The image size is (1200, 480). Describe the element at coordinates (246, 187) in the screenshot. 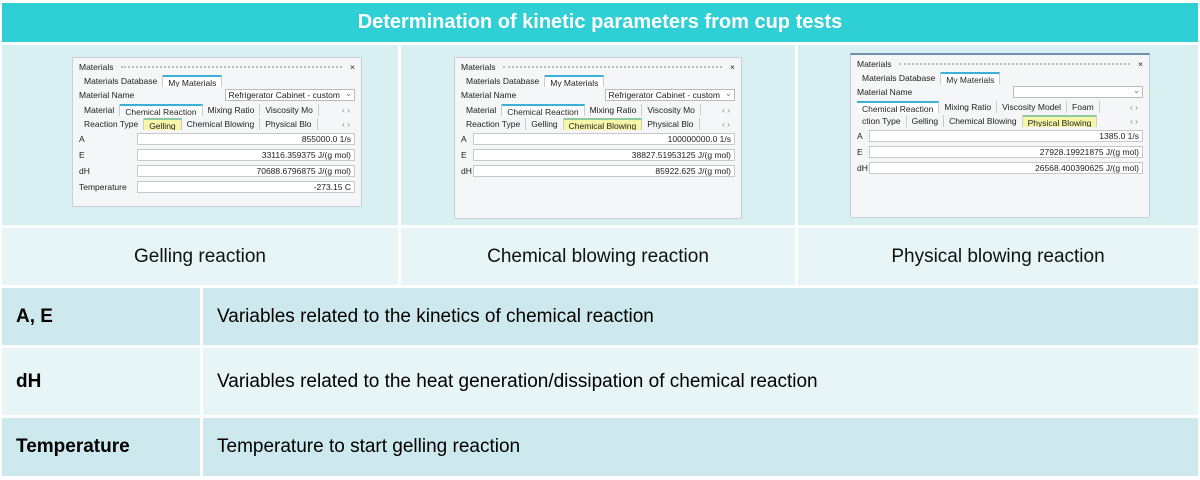

I see `field-input: -273.15 C` at that location.